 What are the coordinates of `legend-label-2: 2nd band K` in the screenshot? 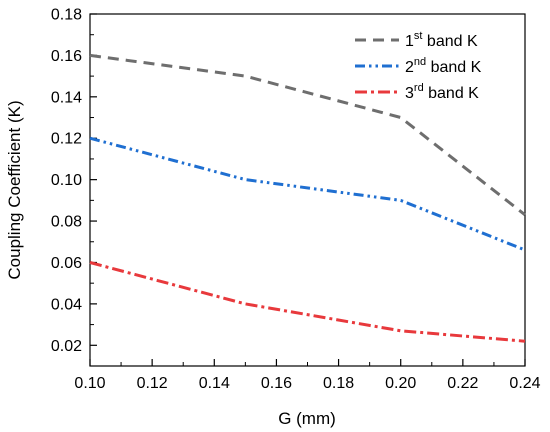 It's located at (443, 66).